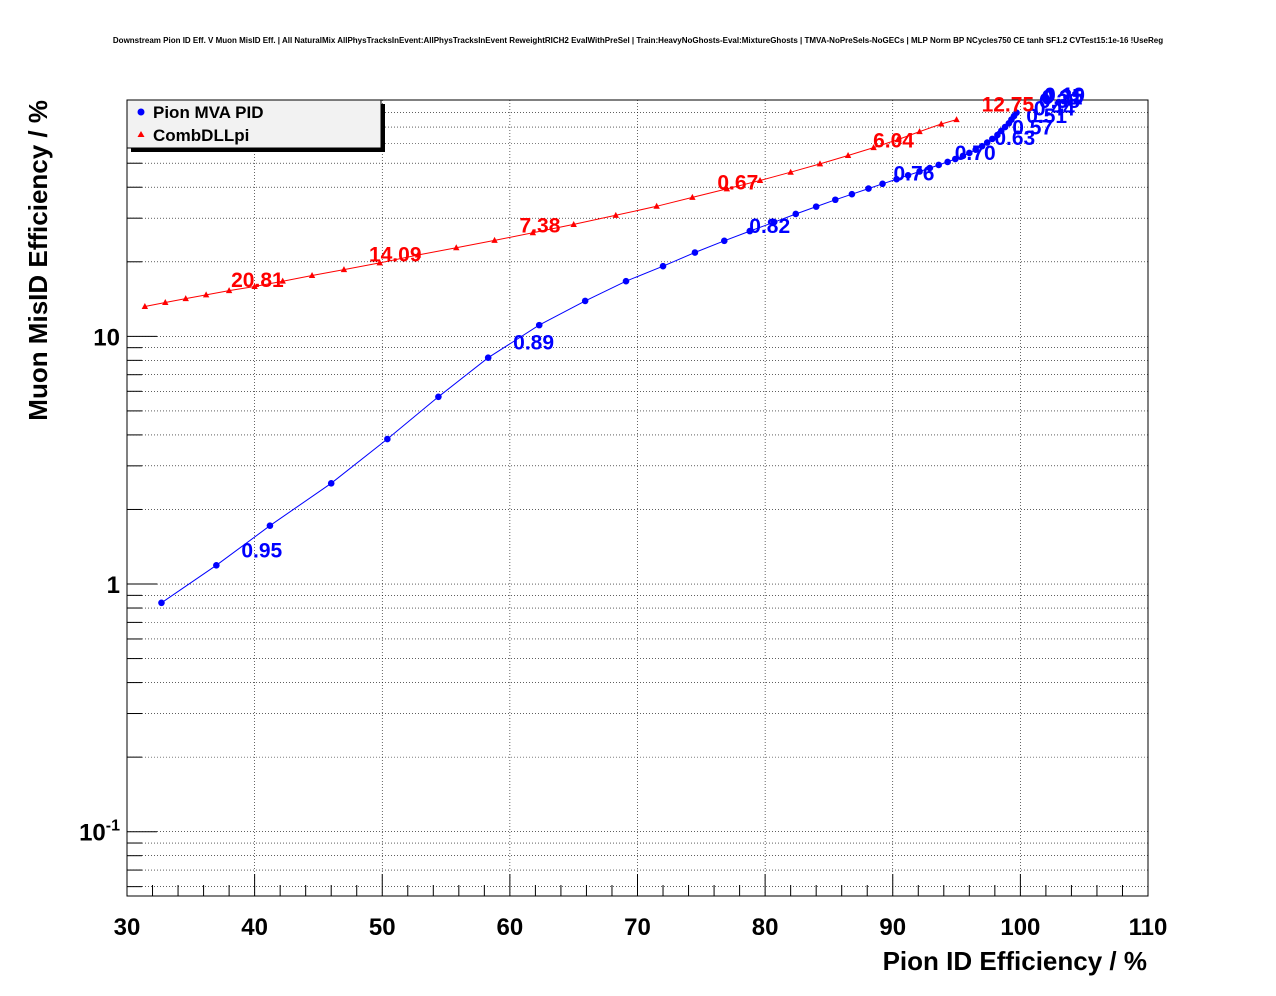 Image resolution: width=1276 pixels, height=996 pixels. I want to click on annotation-pion-mva-pid: 0.76, so click(914, 174).